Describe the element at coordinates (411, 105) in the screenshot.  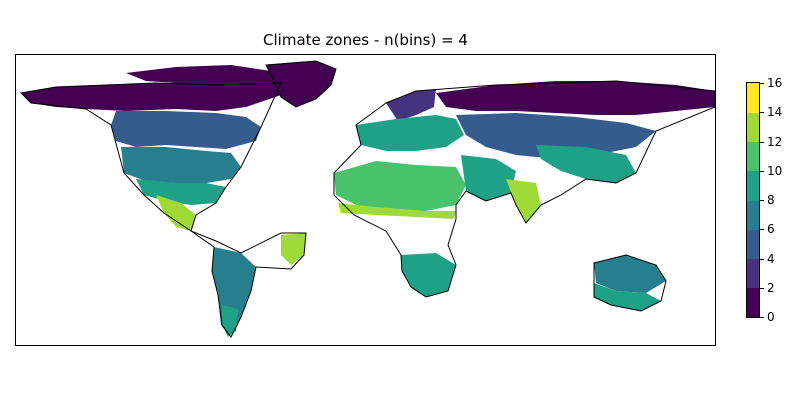
I see `region-scandinavia` at that location.